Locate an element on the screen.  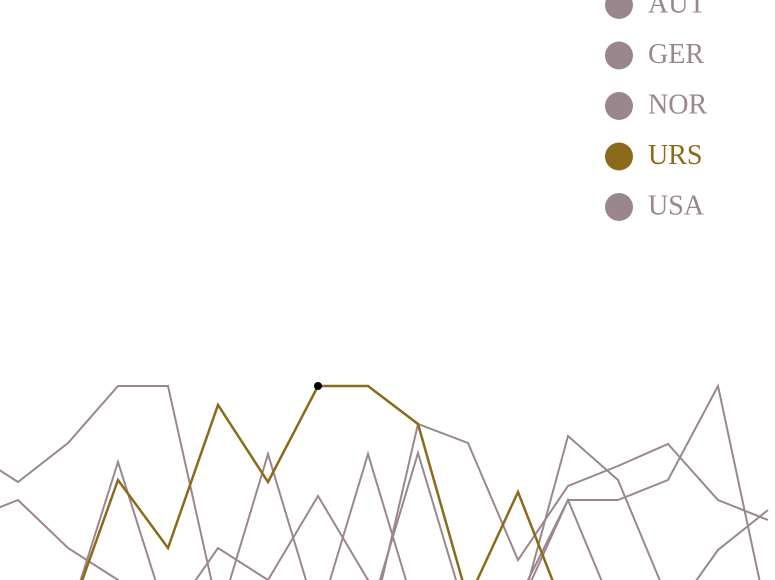
legend: AUT GER NOR URS USA is located at coordinates (656, 110).